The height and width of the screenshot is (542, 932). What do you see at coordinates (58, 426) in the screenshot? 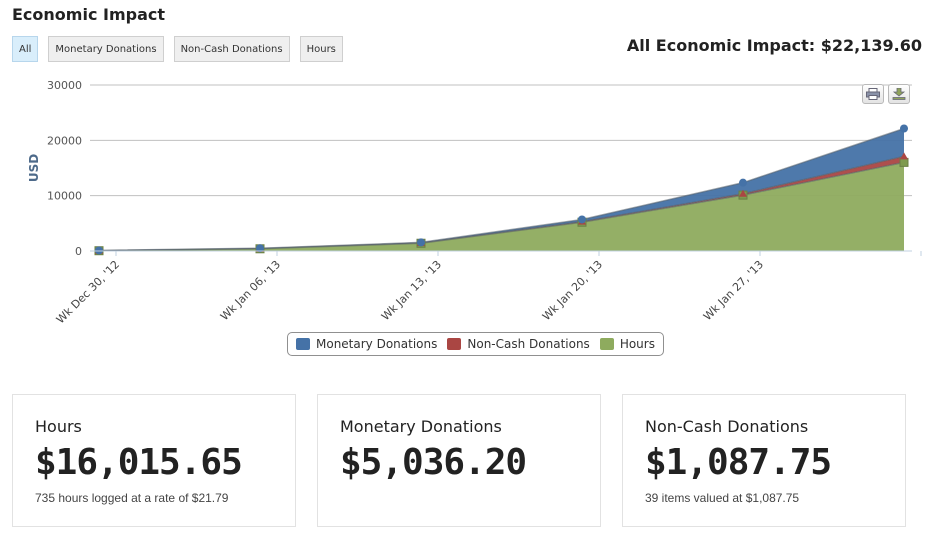
I see `card-title: Hours` at bounding box center [58, 426].